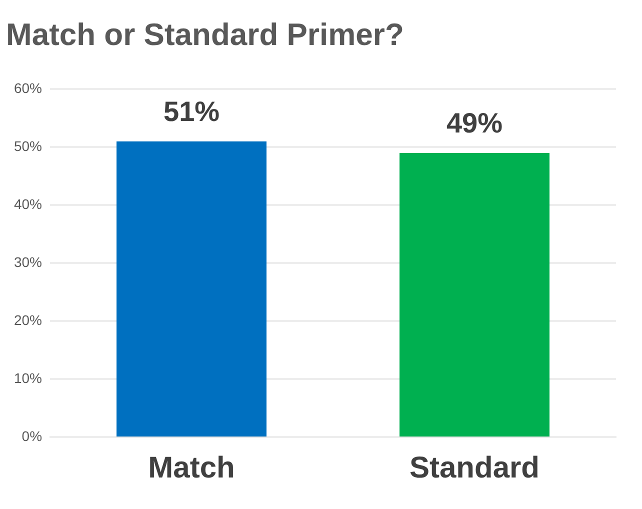 This screenshot has height=509, width=642. What do you see at coordinates (28, 320) in the screenshot?
I see `y-tick-label: 20%` at bounding box center [28, 320].